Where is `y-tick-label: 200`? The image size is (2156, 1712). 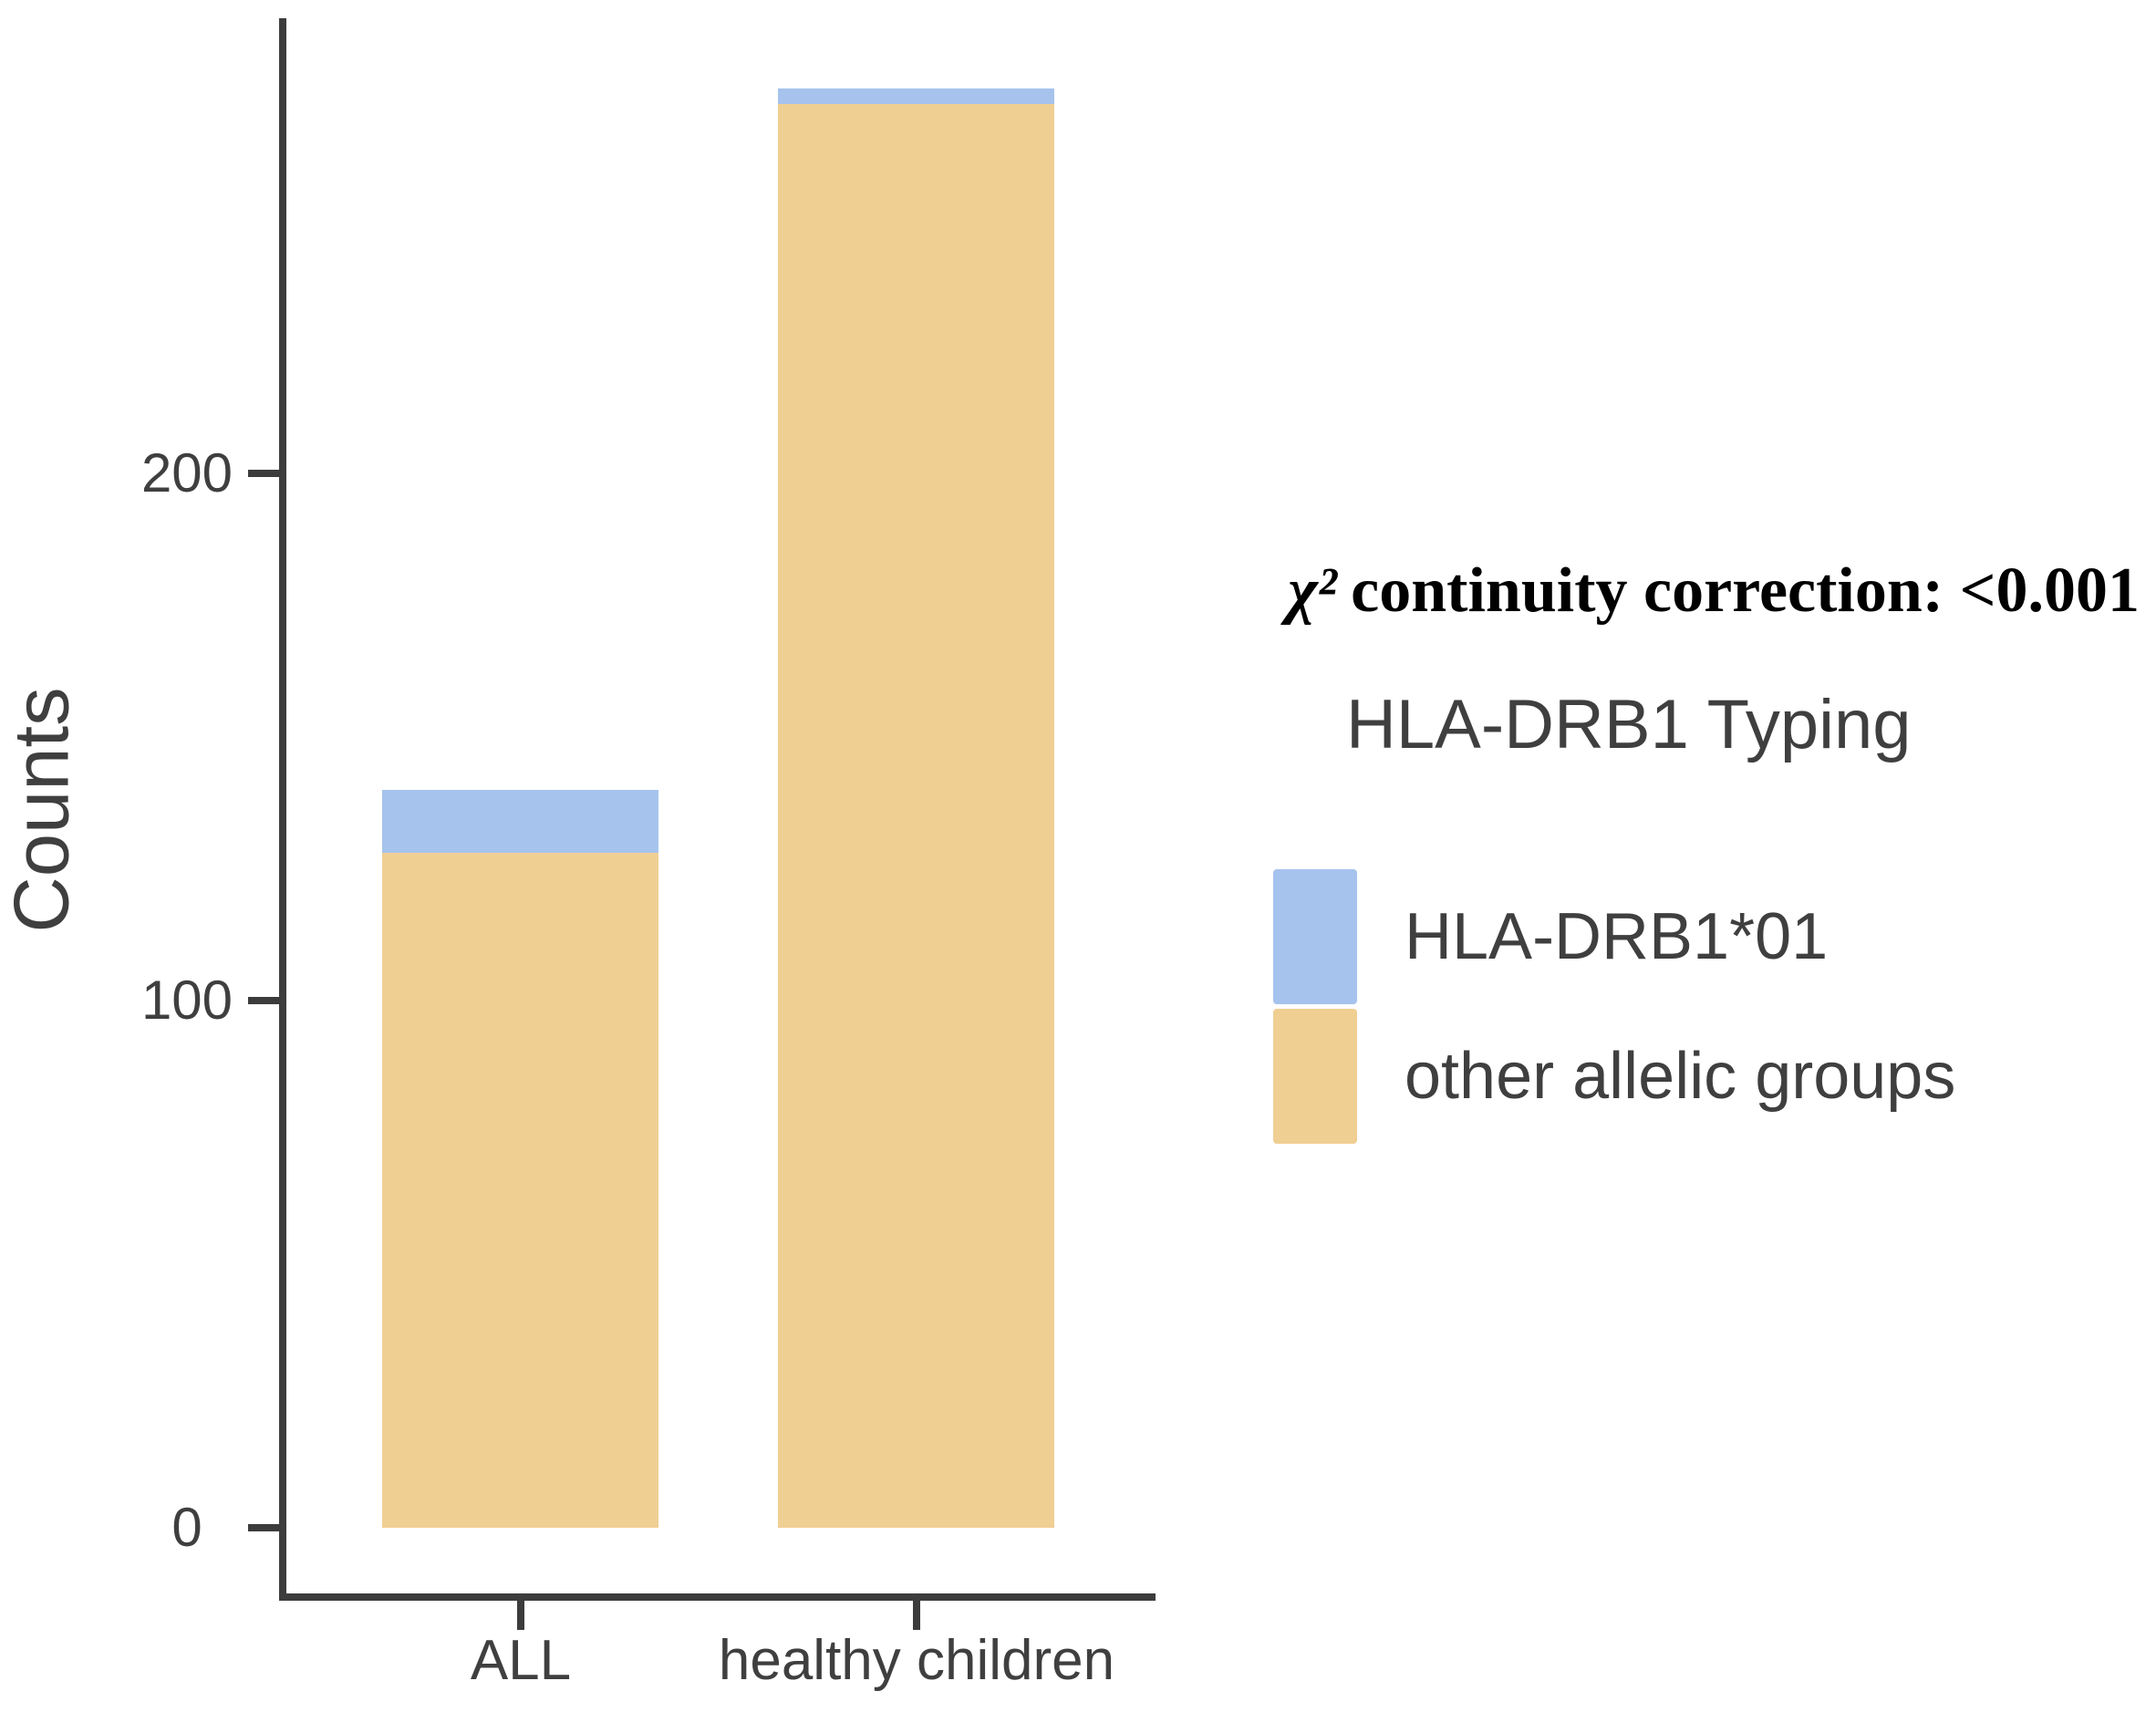
y-tick-label: 200 is located at coordinates (186, 472).